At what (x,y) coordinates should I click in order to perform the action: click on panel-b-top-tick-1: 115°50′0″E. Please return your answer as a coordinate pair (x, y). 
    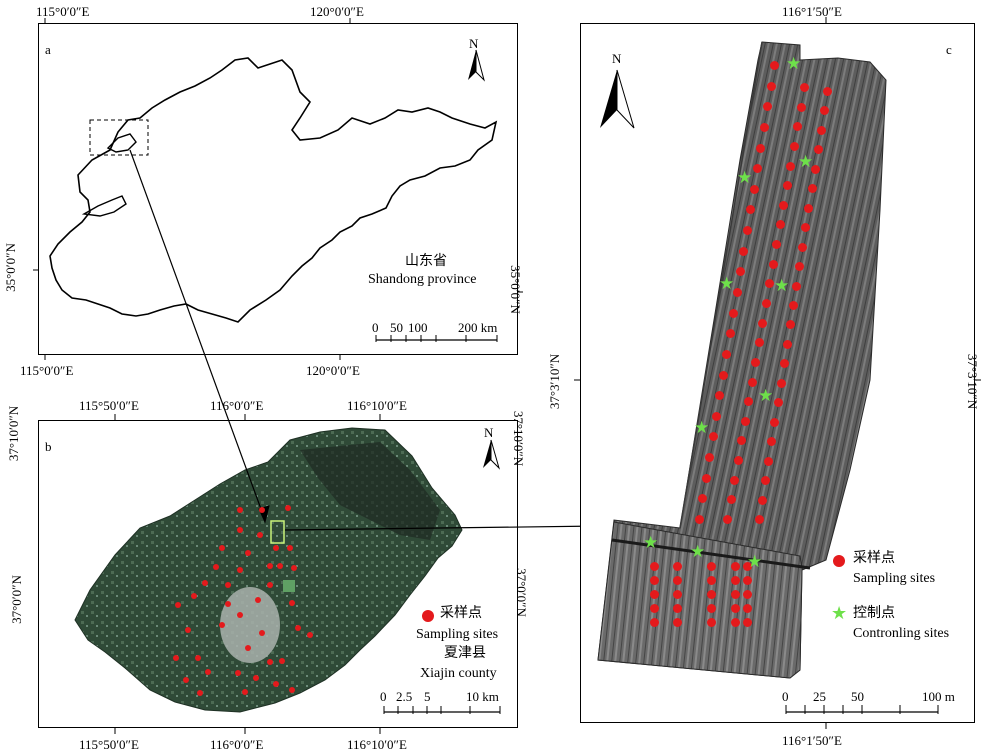
    Looking at the image, I should click on (109, 405).